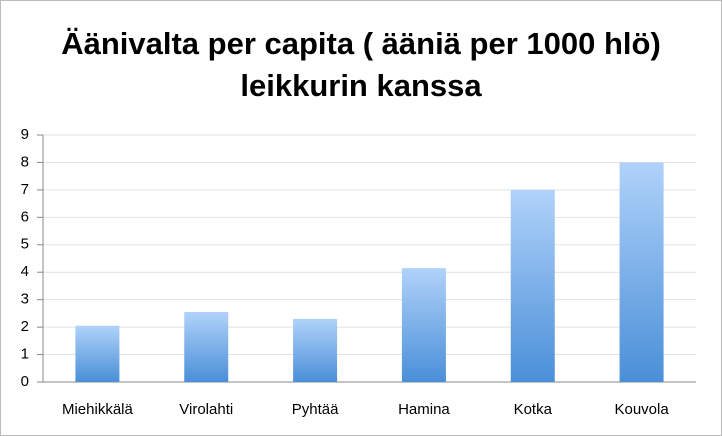 This screenshot has height=436, width=722. I want to click on y-tick-label: 2, so click(25, 326).